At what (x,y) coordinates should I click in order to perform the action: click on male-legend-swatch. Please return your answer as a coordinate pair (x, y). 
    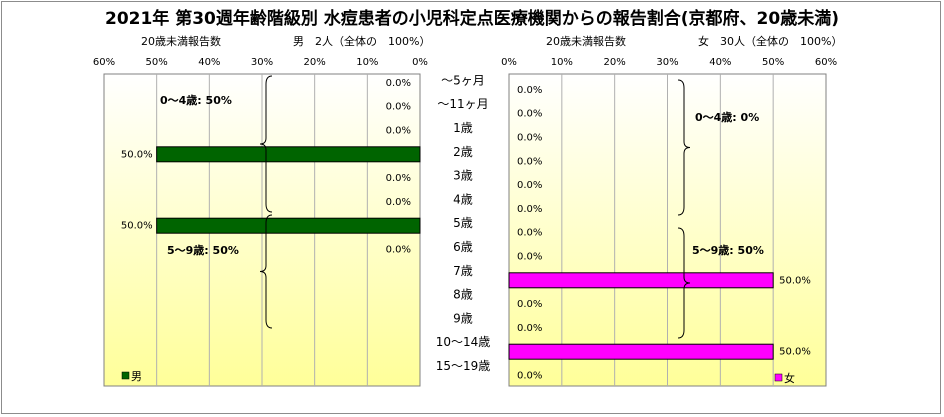
    Looking at the image, I should click on (125, 375).